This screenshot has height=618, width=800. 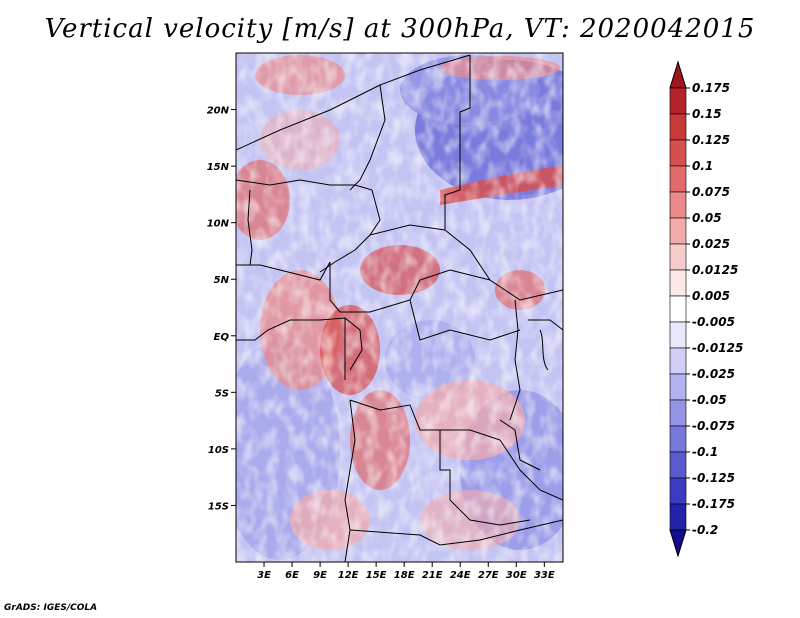 What do you see at coordinates (264, 575) in the screenshot?
I see `lon-tick-label: 3E` at bounding box center [264, 575].